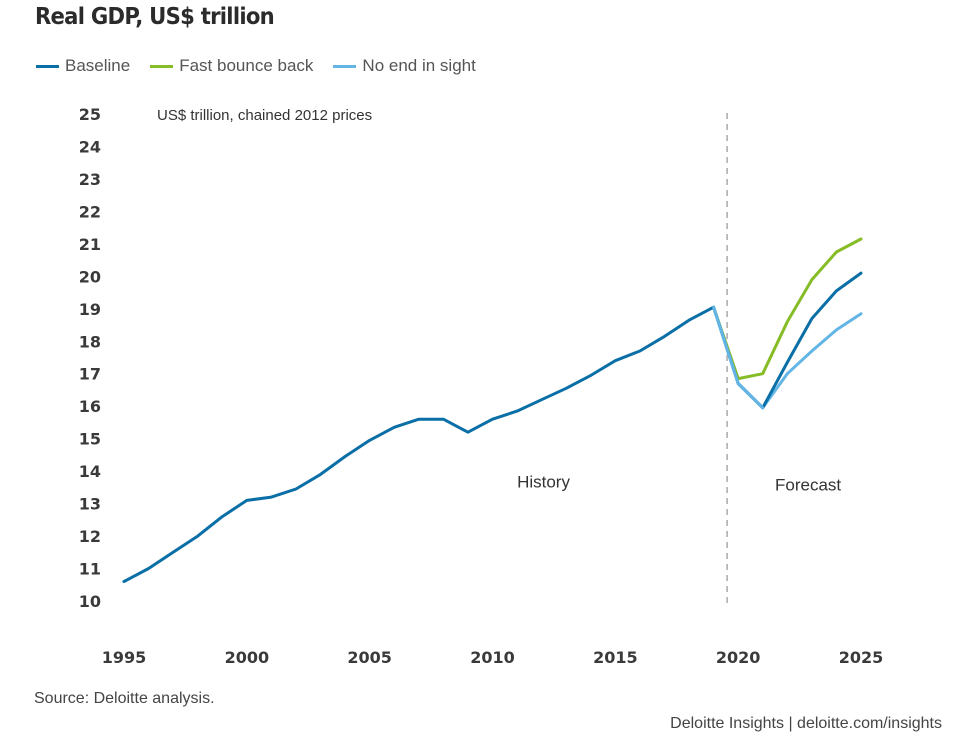 This screenshot has width=980, height=744. Describe the element at coordinates (90, 211) in the screenshot. I see `y-tick-label: 22` at that location.